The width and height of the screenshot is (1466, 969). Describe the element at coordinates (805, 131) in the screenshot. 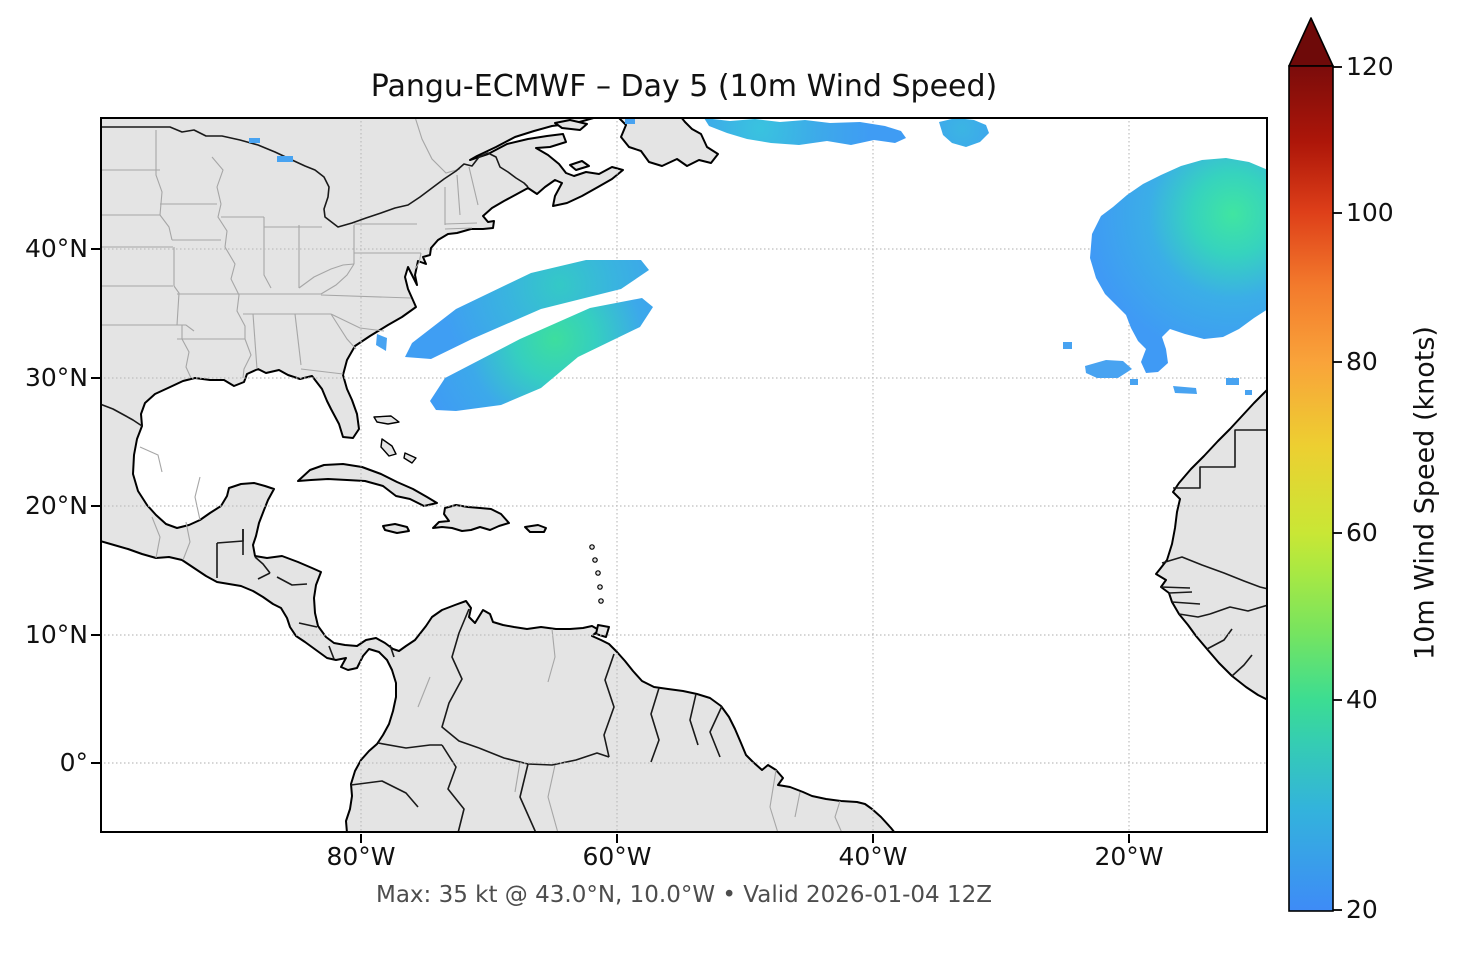

I see `wind-patch-north-atlantic-50n` at that location.